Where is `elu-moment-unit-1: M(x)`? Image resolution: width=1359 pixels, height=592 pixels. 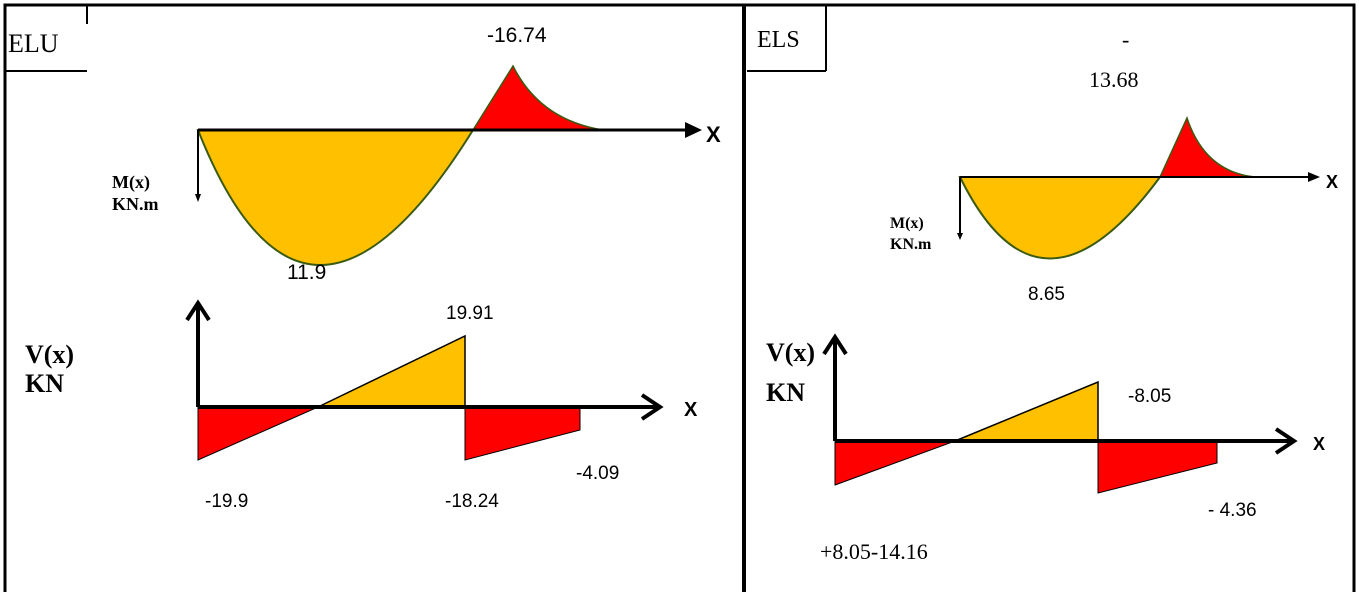 elu-moment-unit-1: M(x) is located at coordinates (131, 182).